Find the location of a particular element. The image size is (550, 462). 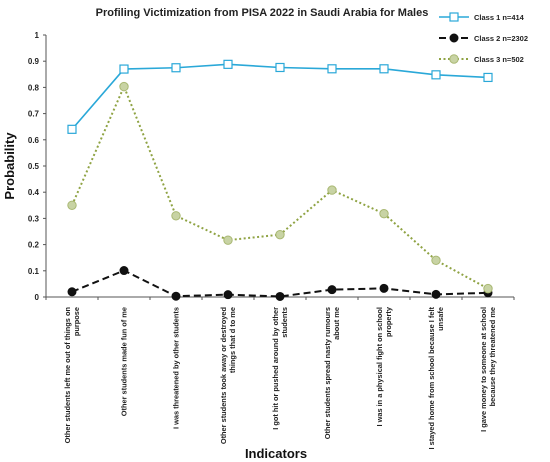

y-tick-label: 0.4 is located at coordinates (34, 192).